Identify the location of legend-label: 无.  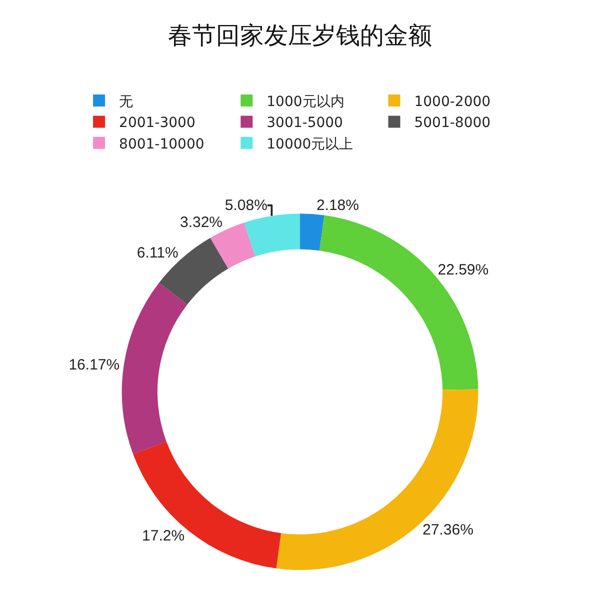
(126, 102).